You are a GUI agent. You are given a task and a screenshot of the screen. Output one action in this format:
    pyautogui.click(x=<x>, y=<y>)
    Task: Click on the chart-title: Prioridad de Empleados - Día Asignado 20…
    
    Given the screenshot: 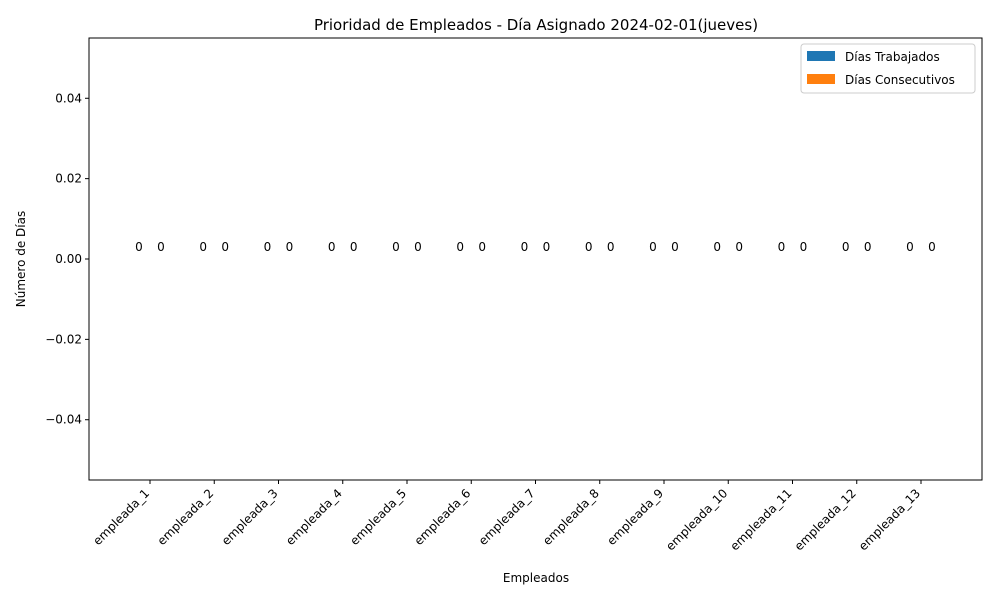 What is the action you would take?
    pyautogui.click(x=536, y=25)
    